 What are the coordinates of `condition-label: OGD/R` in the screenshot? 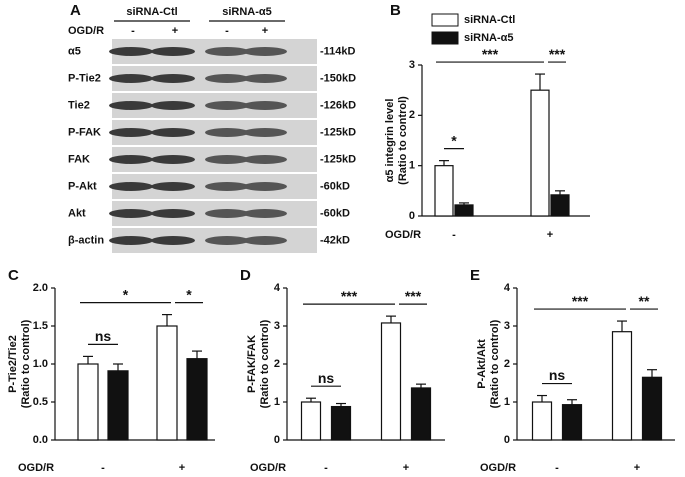 It's located at (86, 31).